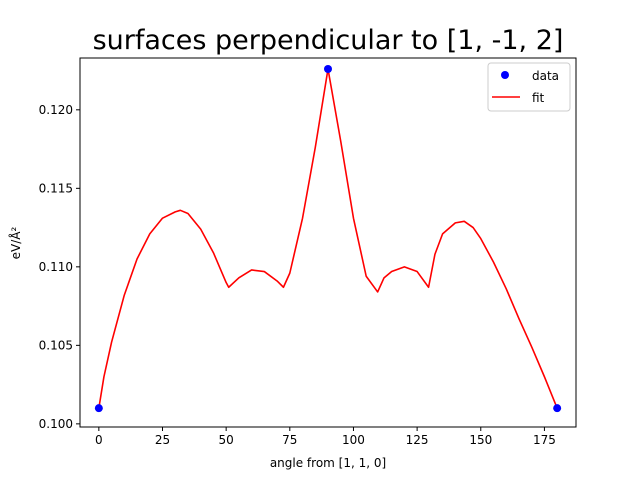  What do you see at coordinates (56, 188) in the screenshot?
I see `y-tick-label: 0.115` at bounding box center [56, 188].